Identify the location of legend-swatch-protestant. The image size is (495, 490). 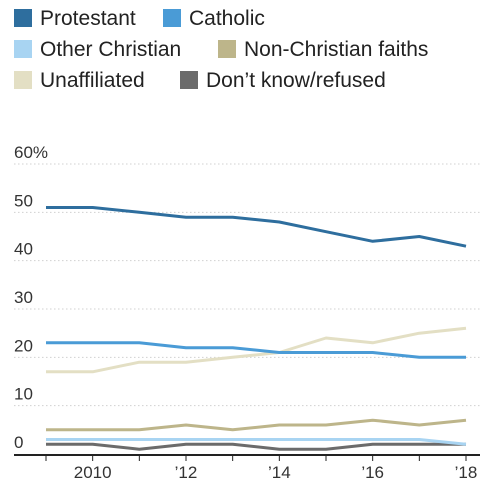
(23, 18).